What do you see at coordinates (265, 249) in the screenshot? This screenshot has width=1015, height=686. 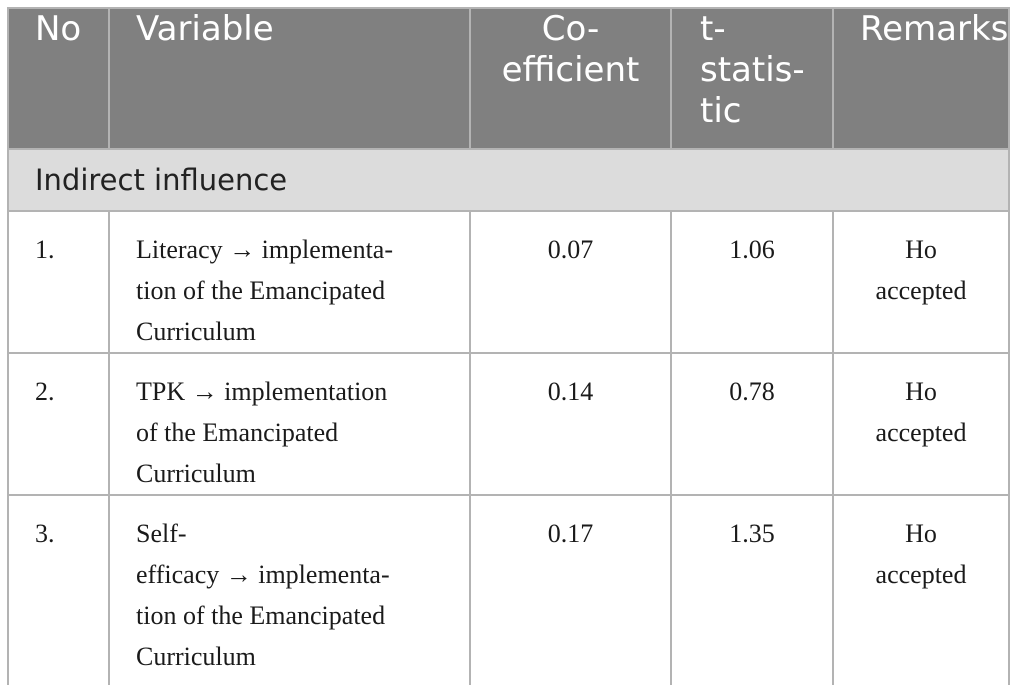 I see `variable-line: Literacy → implementa-` at bounding box center [265, 249].